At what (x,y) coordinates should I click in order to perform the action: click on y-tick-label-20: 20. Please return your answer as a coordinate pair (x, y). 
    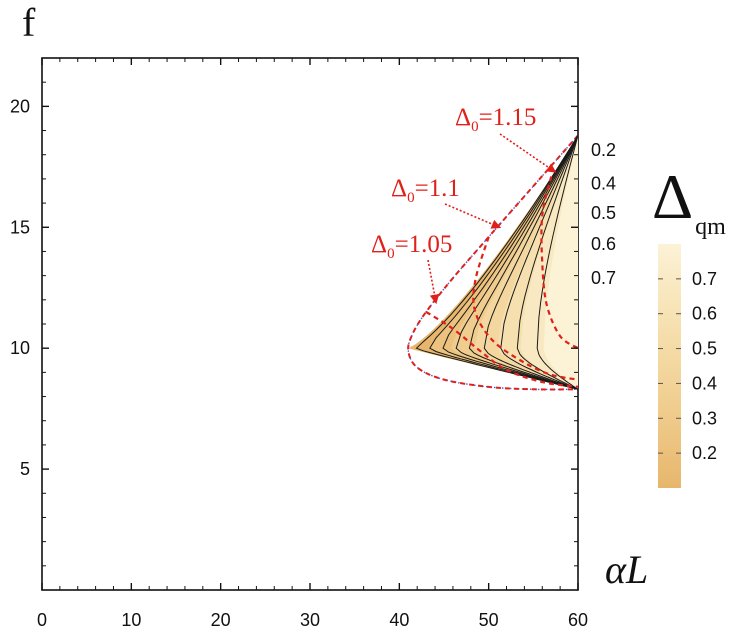
    Looking at the image, I should click on (20, 106).